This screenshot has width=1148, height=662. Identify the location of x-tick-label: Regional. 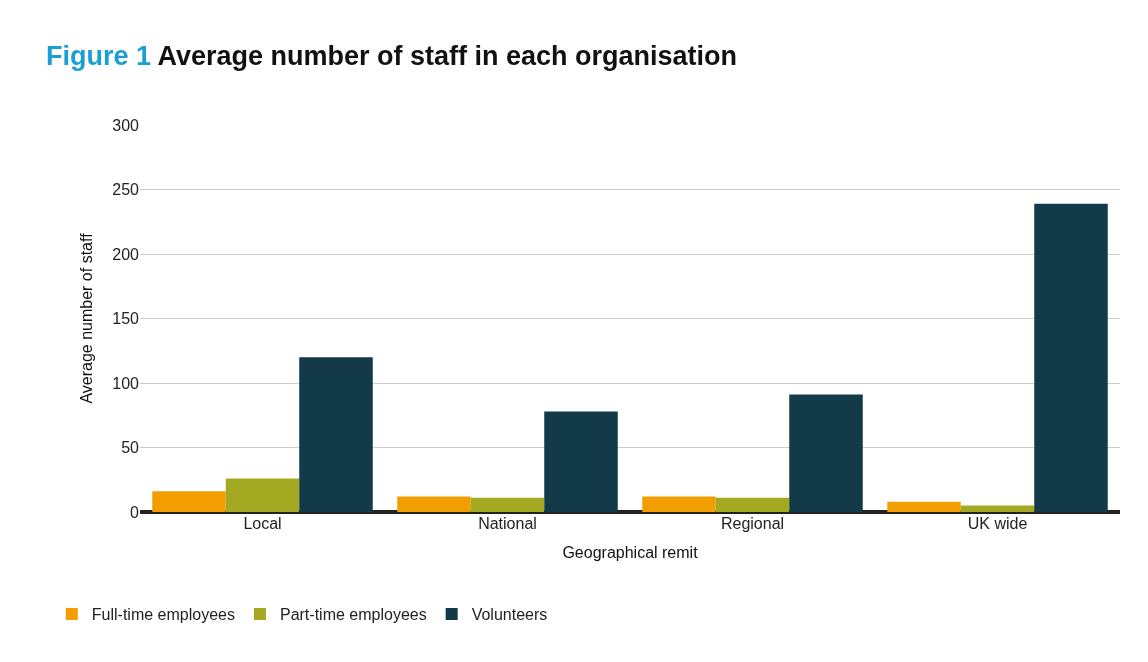
(752, 523).